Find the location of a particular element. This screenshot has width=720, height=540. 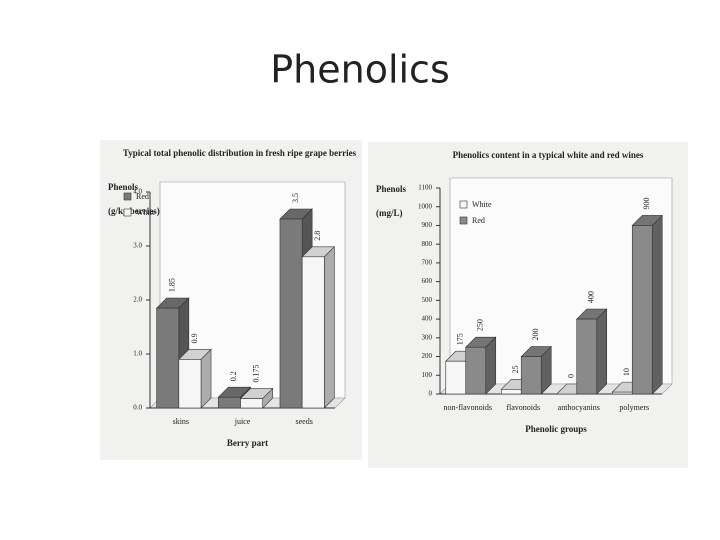

value-label: 1.85 is located at coordinates (172, 285).